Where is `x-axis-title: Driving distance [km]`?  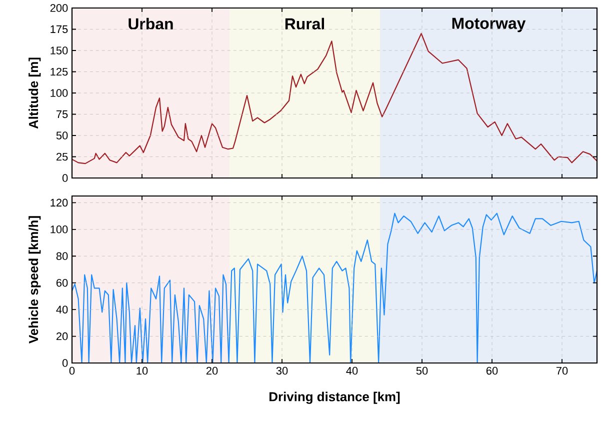
x-axis-title: Driving distance [km] is located at coordinates (335, 398).